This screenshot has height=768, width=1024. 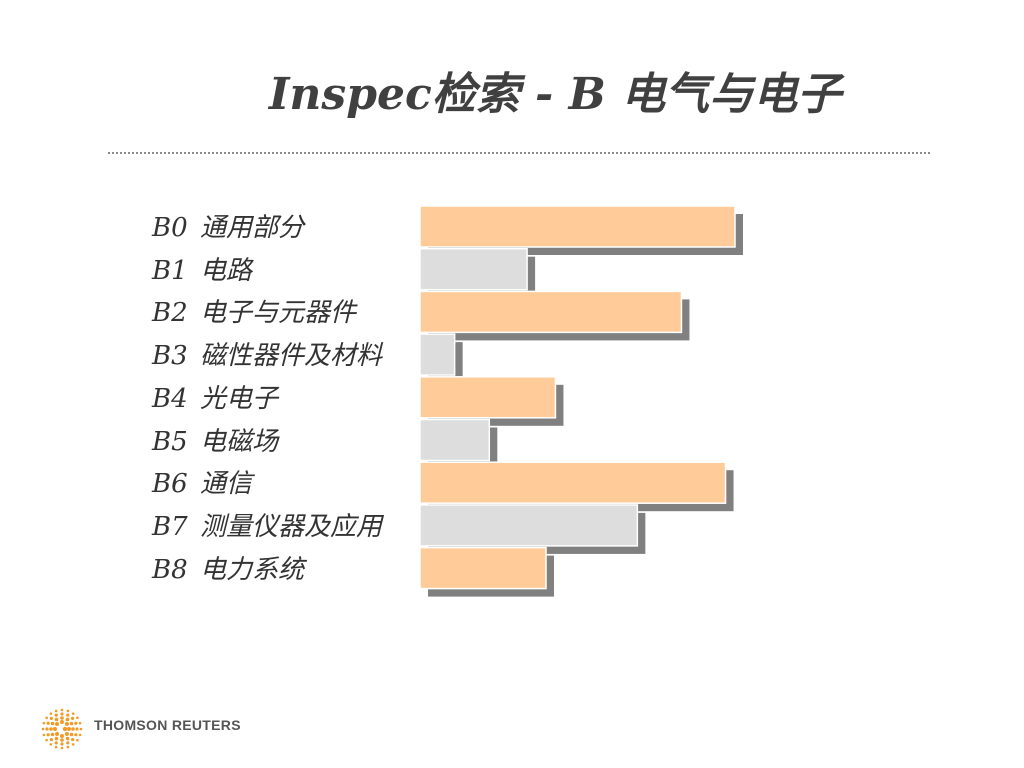 I want to click on bar-b1, so click(x=473, y=269).